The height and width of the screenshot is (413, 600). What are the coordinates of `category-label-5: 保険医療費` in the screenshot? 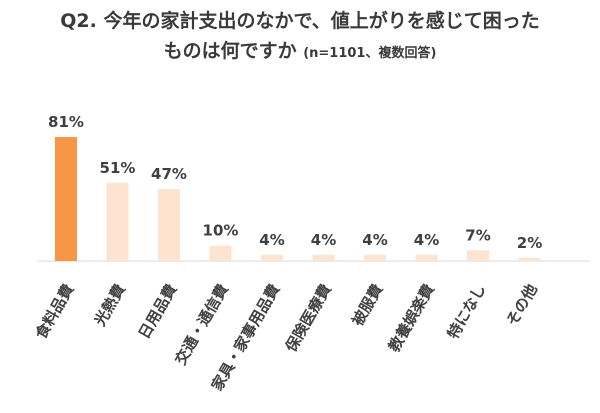 It's located at (308, 318).